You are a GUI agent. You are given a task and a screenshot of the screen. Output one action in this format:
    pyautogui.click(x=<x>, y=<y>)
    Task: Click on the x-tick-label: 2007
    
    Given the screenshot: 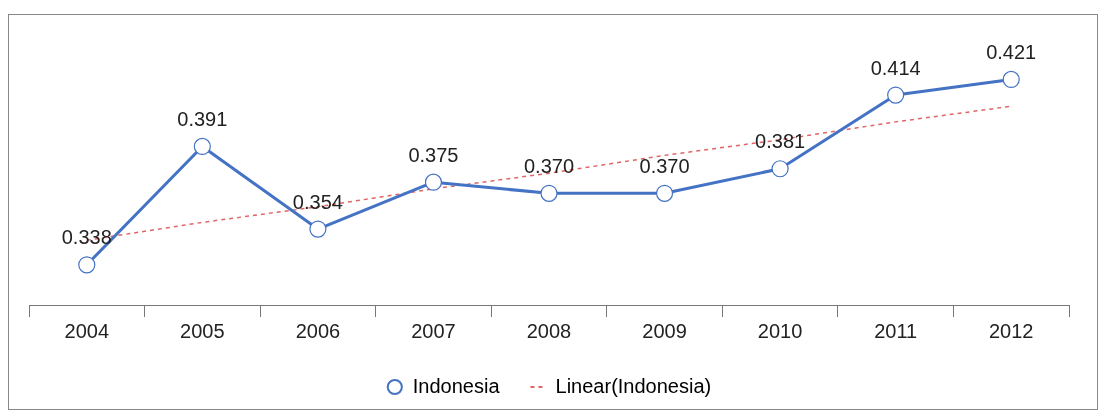 What is the action you would take?
    pyautogui.click(x=433, y=330)
    